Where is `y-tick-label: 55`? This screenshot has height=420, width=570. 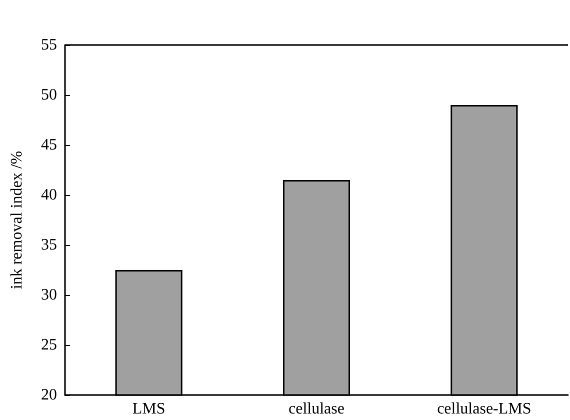 y-tick-label: 55 is located at coordinates (49, 45).